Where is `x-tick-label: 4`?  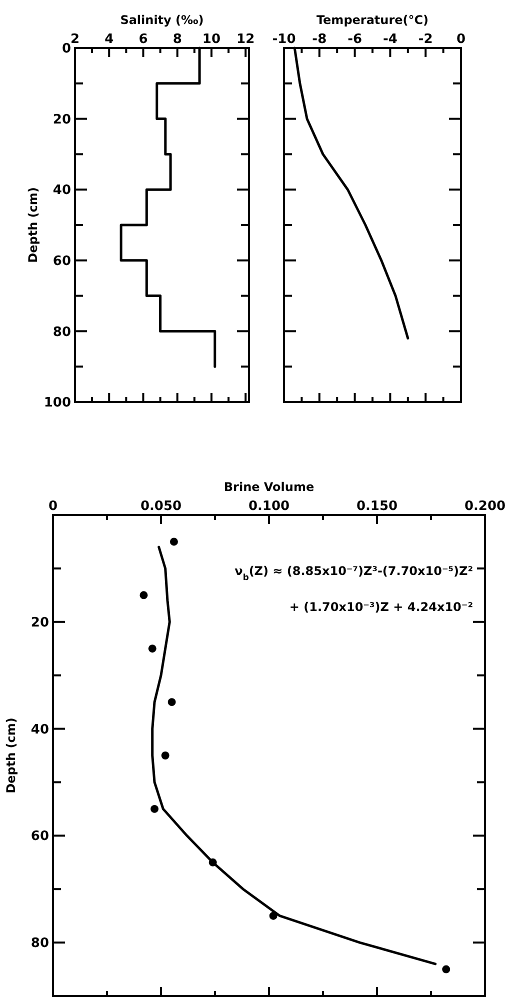 x-tick-label: 4 is located at coordinates (109, 39).